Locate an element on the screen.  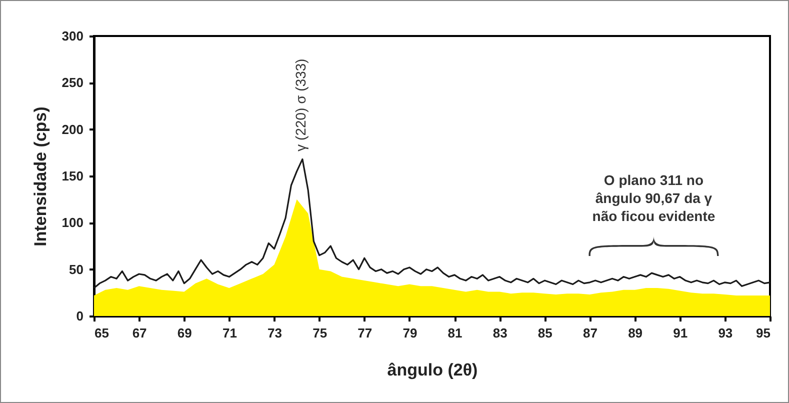
y-tick-label: 0 is located at coordinates (80, 316).